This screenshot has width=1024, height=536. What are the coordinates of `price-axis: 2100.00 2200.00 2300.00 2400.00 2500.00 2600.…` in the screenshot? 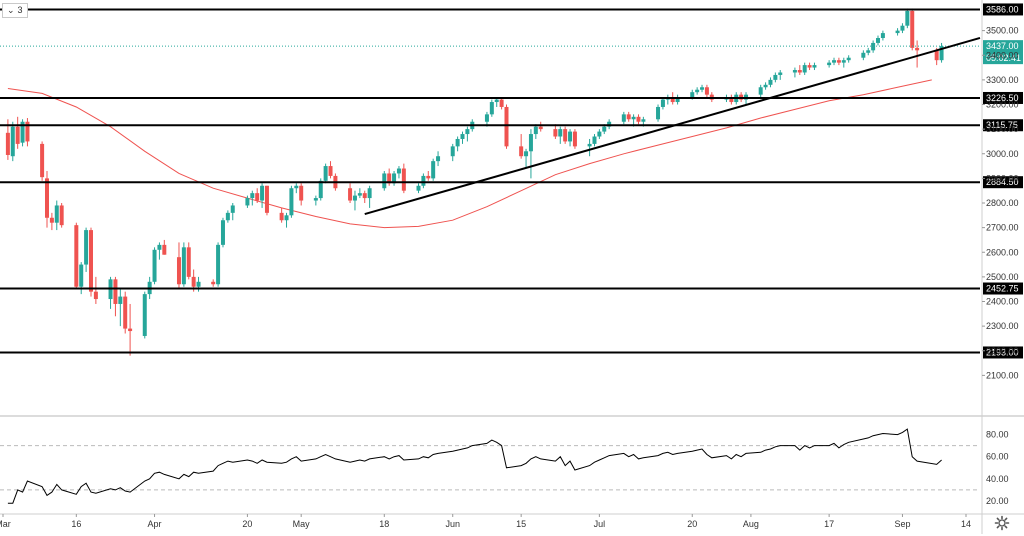 It's located at (1000, 267).